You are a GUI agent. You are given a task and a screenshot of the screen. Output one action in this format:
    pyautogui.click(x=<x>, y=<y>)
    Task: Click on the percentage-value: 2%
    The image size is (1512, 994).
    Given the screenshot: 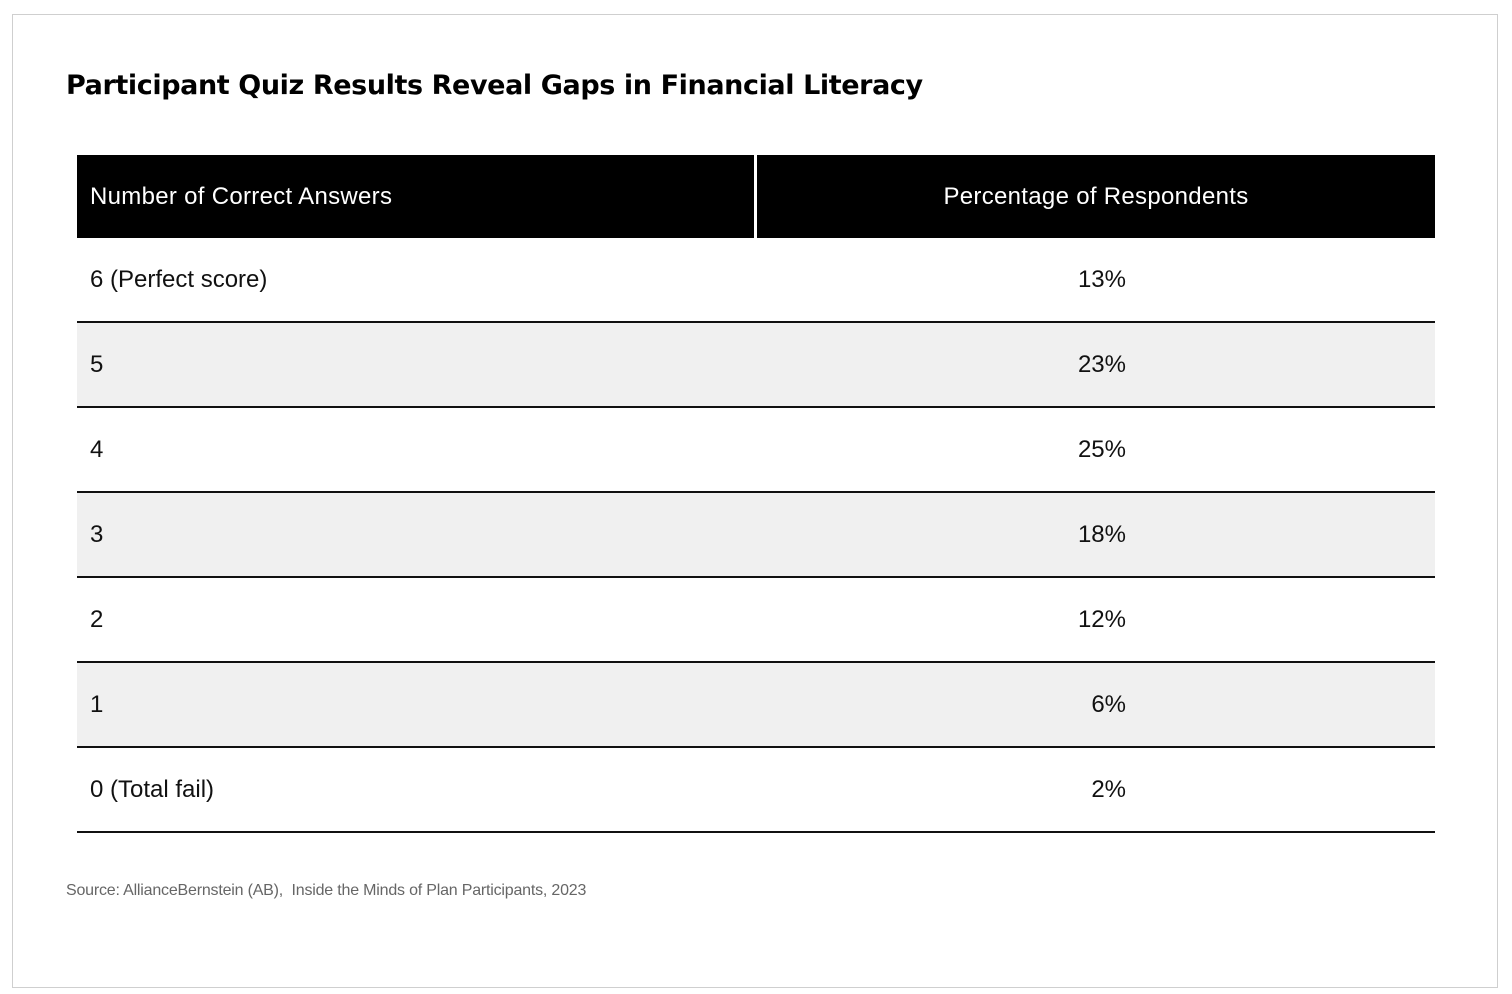 What is the action you would take?
    pyautogui.click(x=1108, y=789)
    